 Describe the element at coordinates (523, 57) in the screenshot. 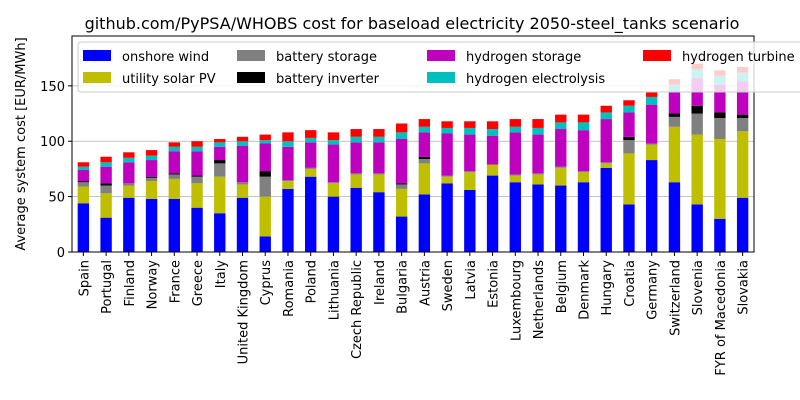

I see `legend-label: hydrogen storage` at that location.